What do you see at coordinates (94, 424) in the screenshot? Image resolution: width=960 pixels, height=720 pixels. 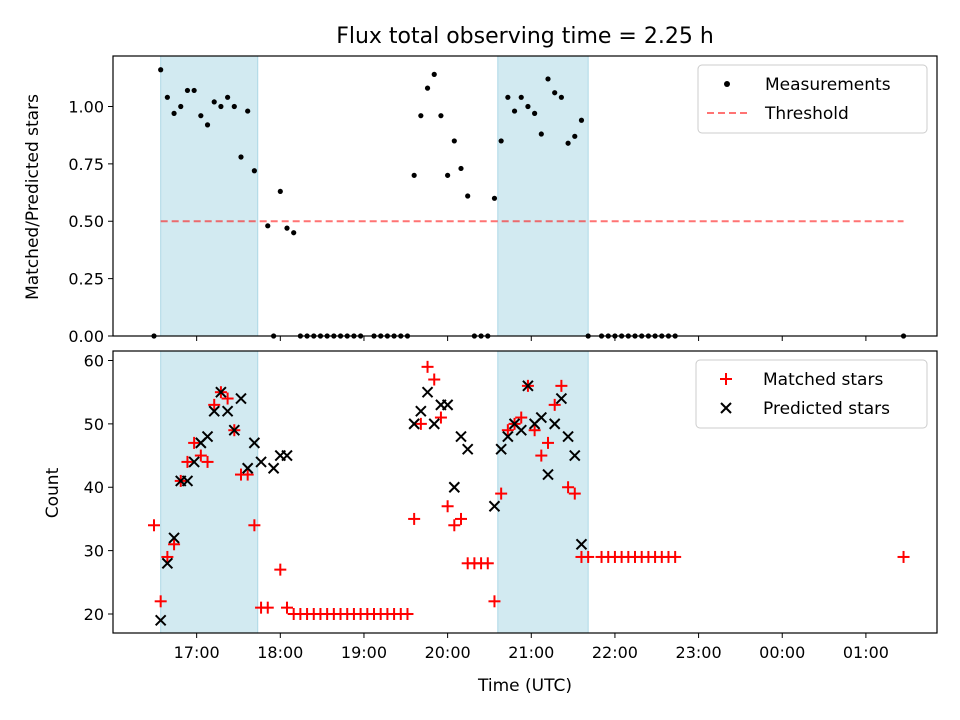 I see `bottom-ytick-label: 50` at bounding box center [94, 424].